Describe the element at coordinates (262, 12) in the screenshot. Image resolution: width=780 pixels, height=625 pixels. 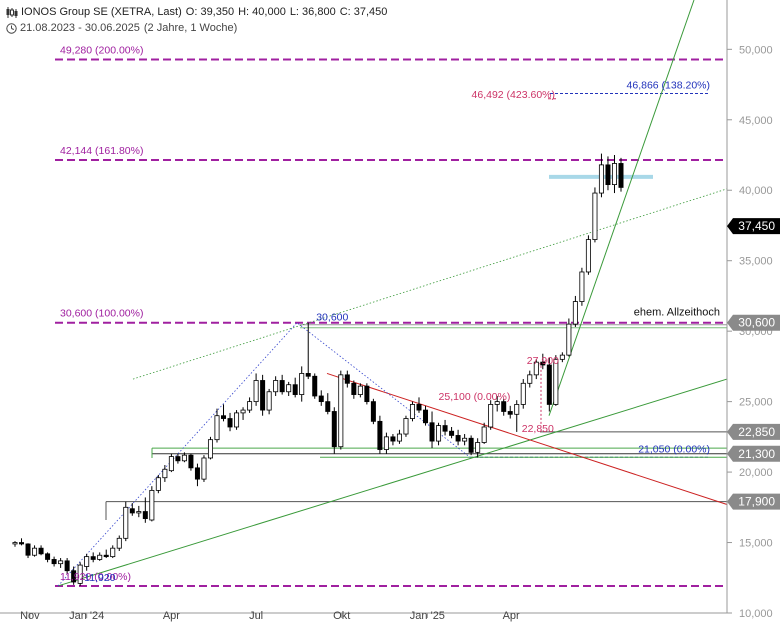
I see `high-value: H: 40,000` at that location.